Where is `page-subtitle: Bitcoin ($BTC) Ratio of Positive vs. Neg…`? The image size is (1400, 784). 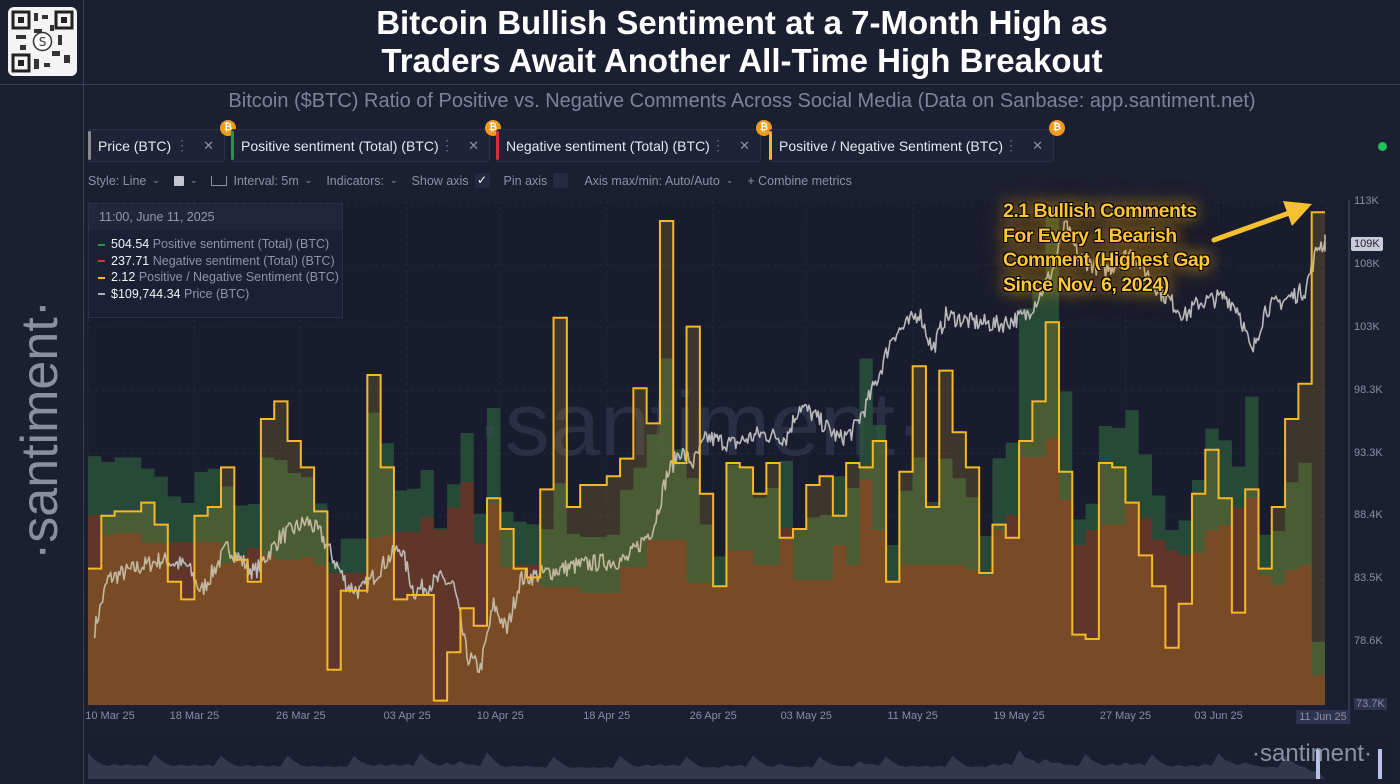
page-subtitle: Bitcoin ($BTC) Ratio of Positive vs. Neg… is located at coordinates (742, 101).